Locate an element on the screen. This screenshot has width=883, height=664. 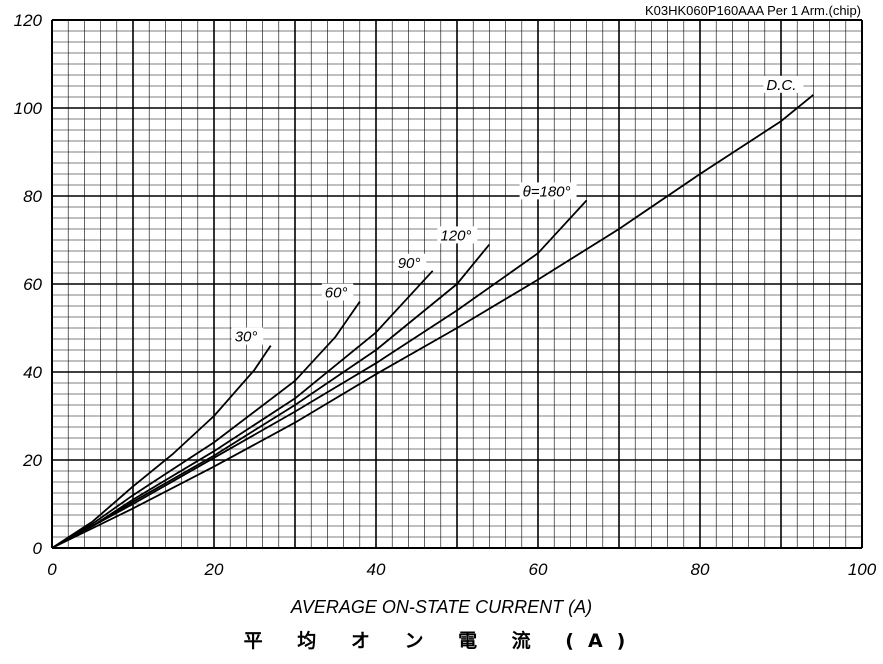
series-label: 60° is located at coordinates (336, 293).